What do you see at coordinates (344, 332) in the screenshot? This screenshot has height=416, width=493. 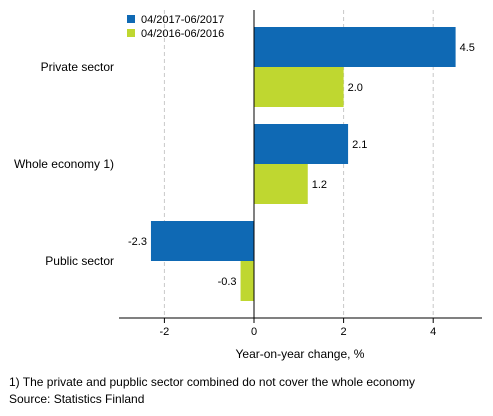 I see `x-tick-label: 2` at bounding box center [344, 332].